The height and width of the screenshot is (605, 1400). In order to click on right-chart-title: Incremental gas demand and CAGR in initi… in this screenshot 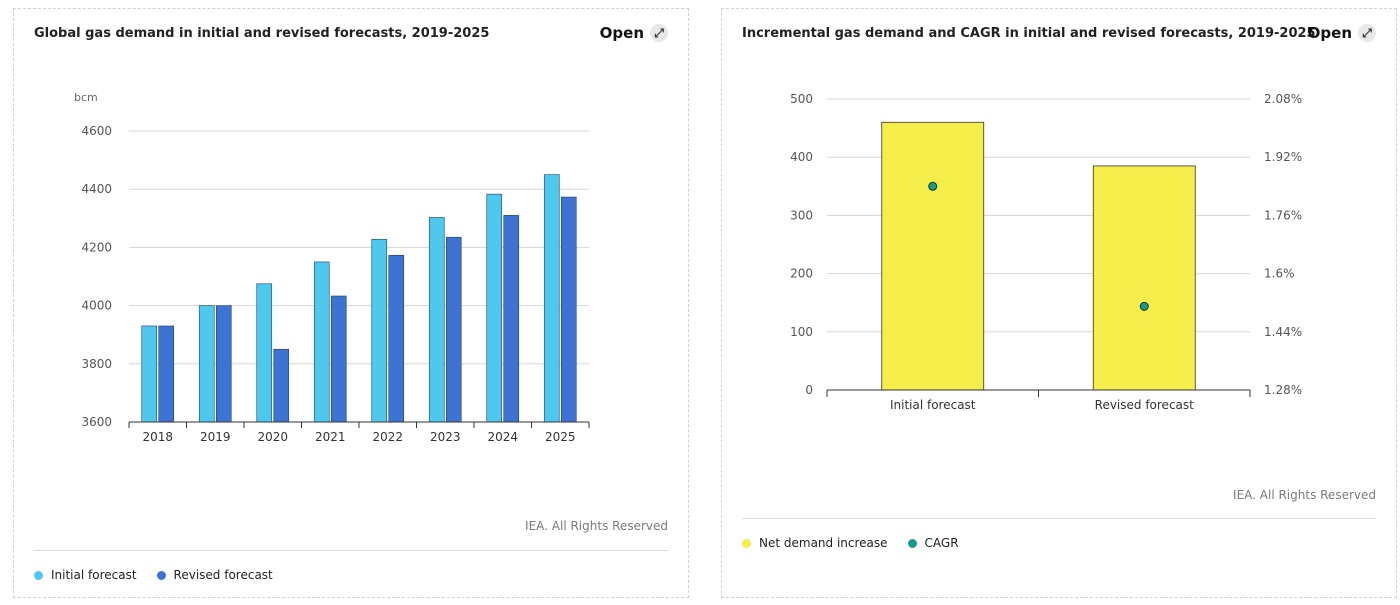, I will do `click(1029, 33)`.